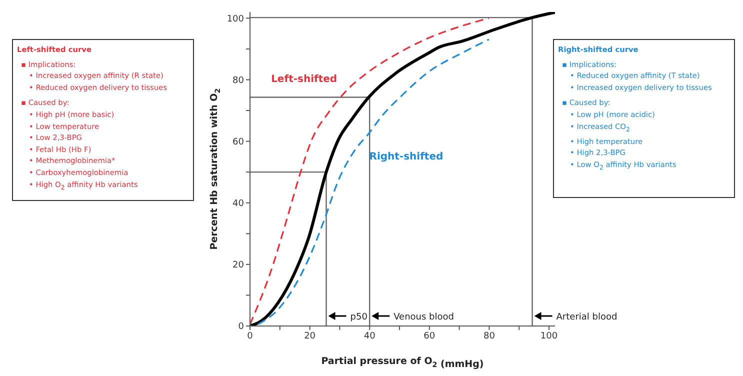 The image size is (743, 376). Describe the element at coordinates (235, 19) in the screenshot. I see `y-tick-label: 100` at that location.